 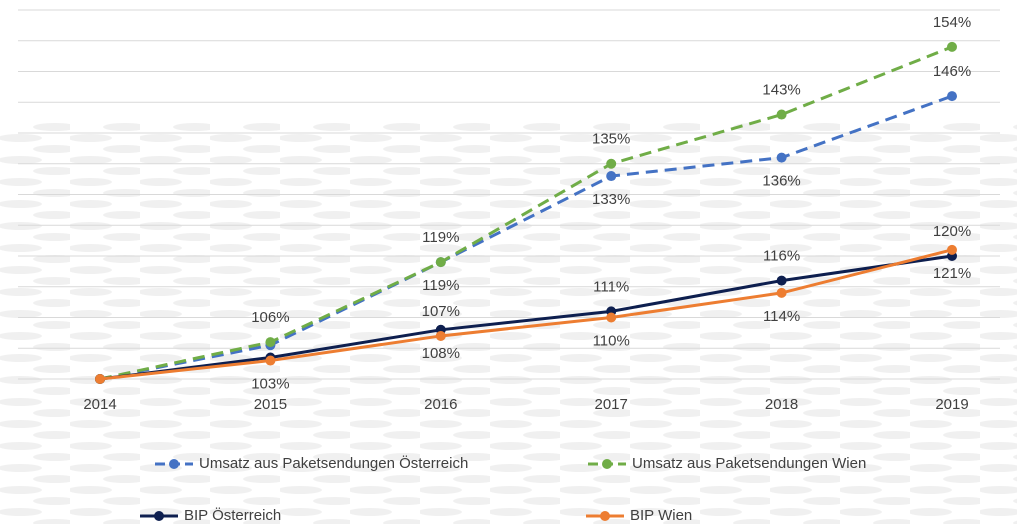 What do you see at coordinates (611, 340) in the screenshot?
I see `data-label: 110%` at bounding box center [611, 340].